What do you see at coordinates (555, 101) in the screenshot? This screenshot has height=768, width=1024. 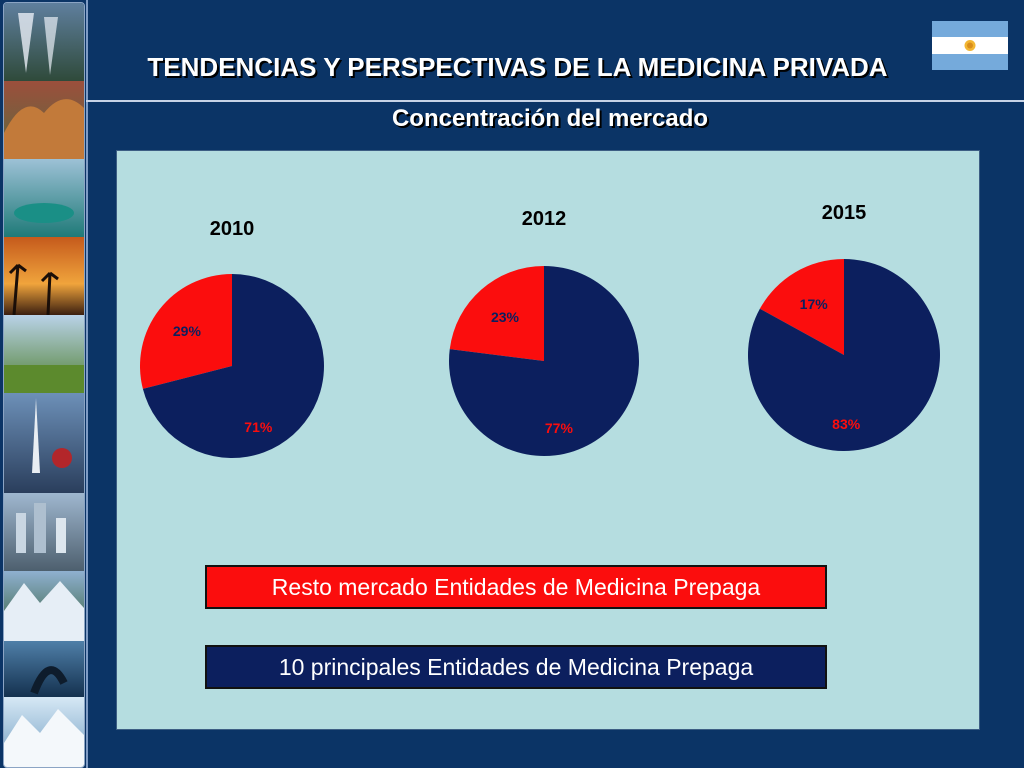 I see `title-rule` at bounding box center [555, 101].